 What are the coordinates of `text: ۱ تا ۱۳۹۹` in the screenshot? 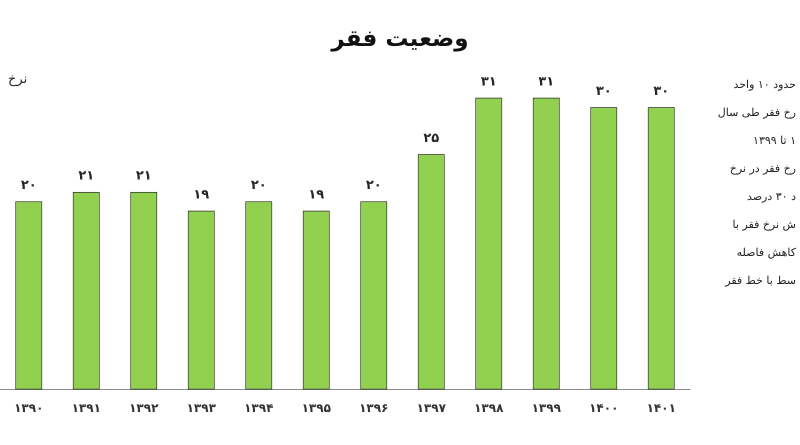 It's located at (774, 140).